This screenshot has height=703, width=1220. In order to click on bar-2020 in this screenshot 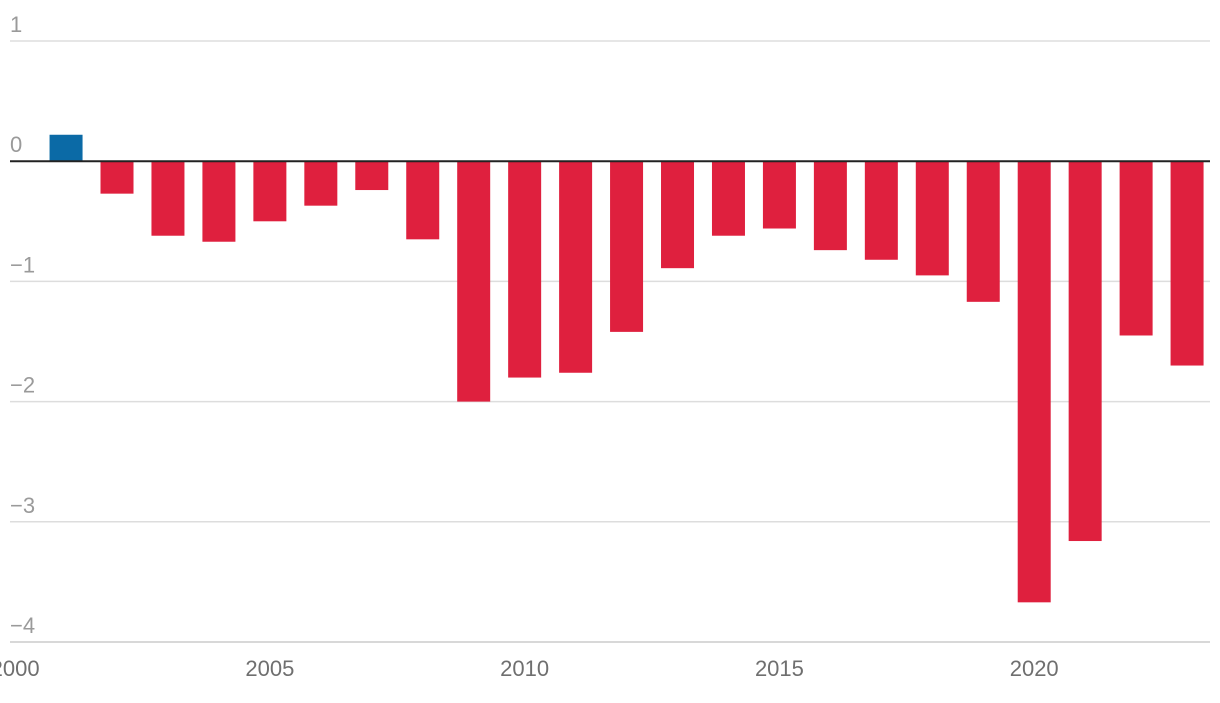, I will do `click(1034, 382)`.